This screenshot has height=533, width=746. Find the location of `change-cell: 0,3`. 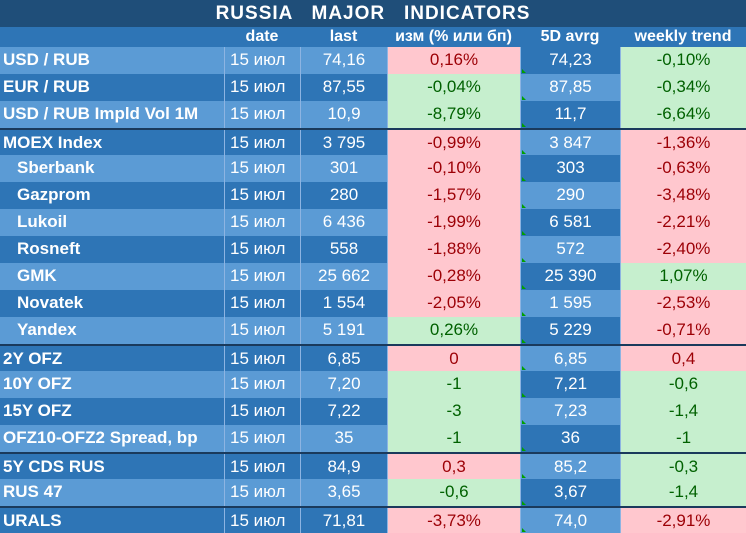

change-cell: 0,3 is located at coordinates (453, 466).